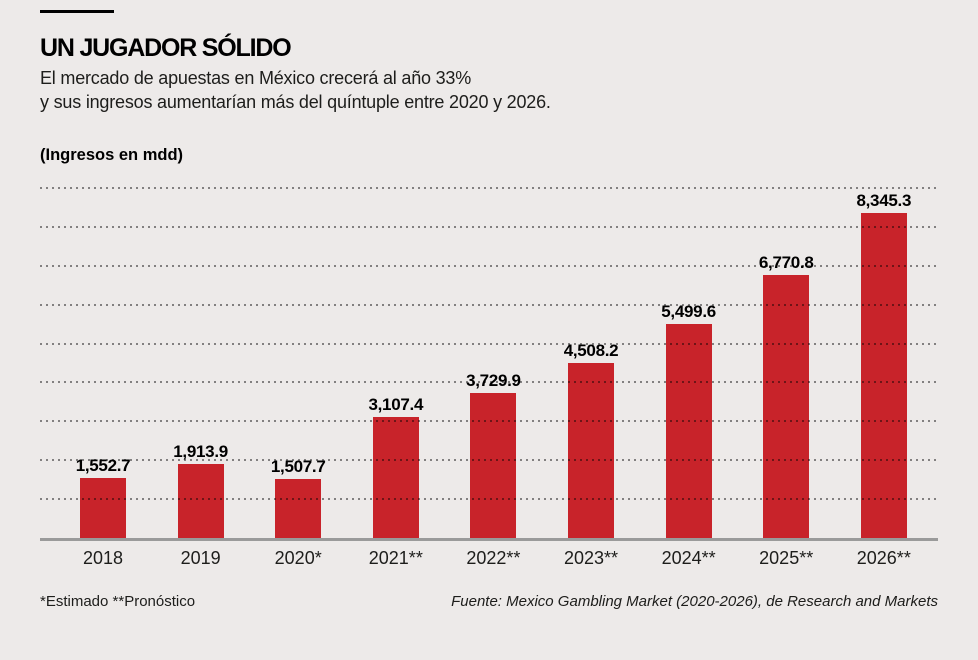 This screenshot has height=660, width=978. What do you see at coordinates (103, 465) in the screenshot?
I see `bar-value-label: 1,552.7` at bounding box center [103, 465].